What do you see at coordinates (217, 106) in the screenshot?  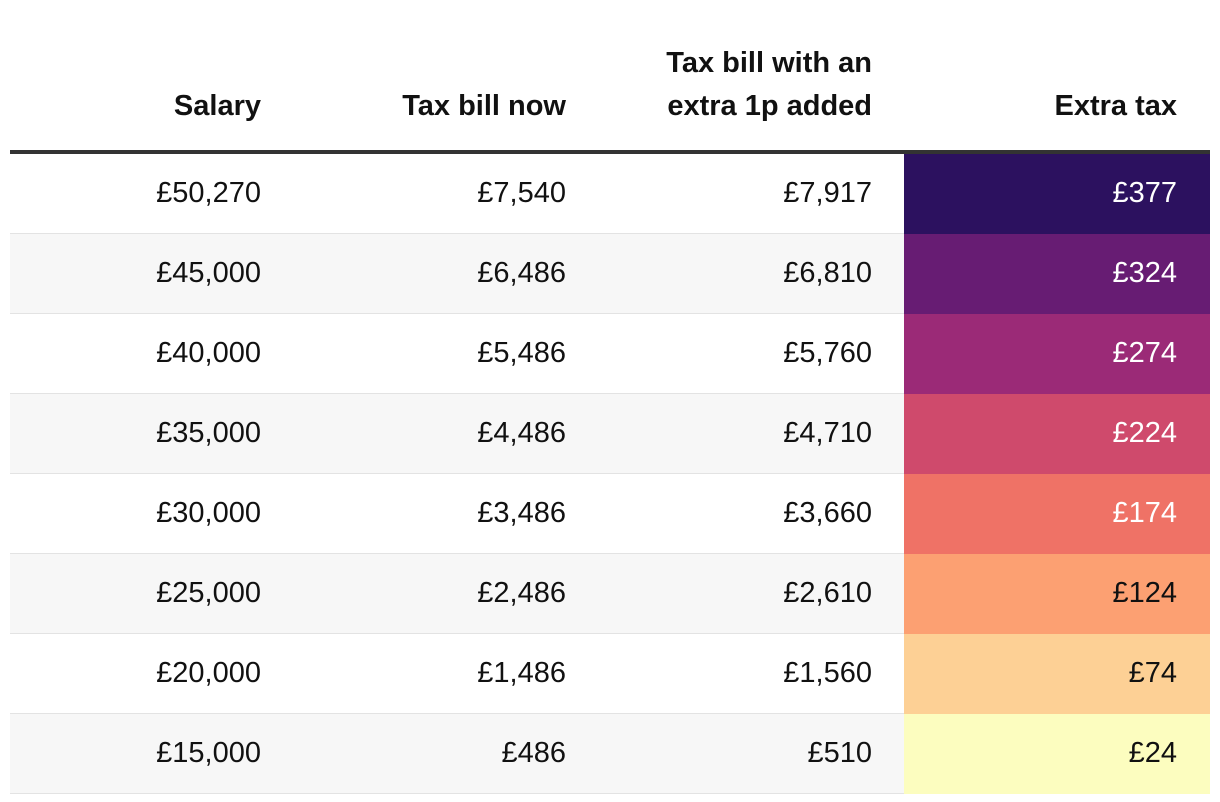 I see `column-header-salary: Salary` at bounding box center [217, 106].